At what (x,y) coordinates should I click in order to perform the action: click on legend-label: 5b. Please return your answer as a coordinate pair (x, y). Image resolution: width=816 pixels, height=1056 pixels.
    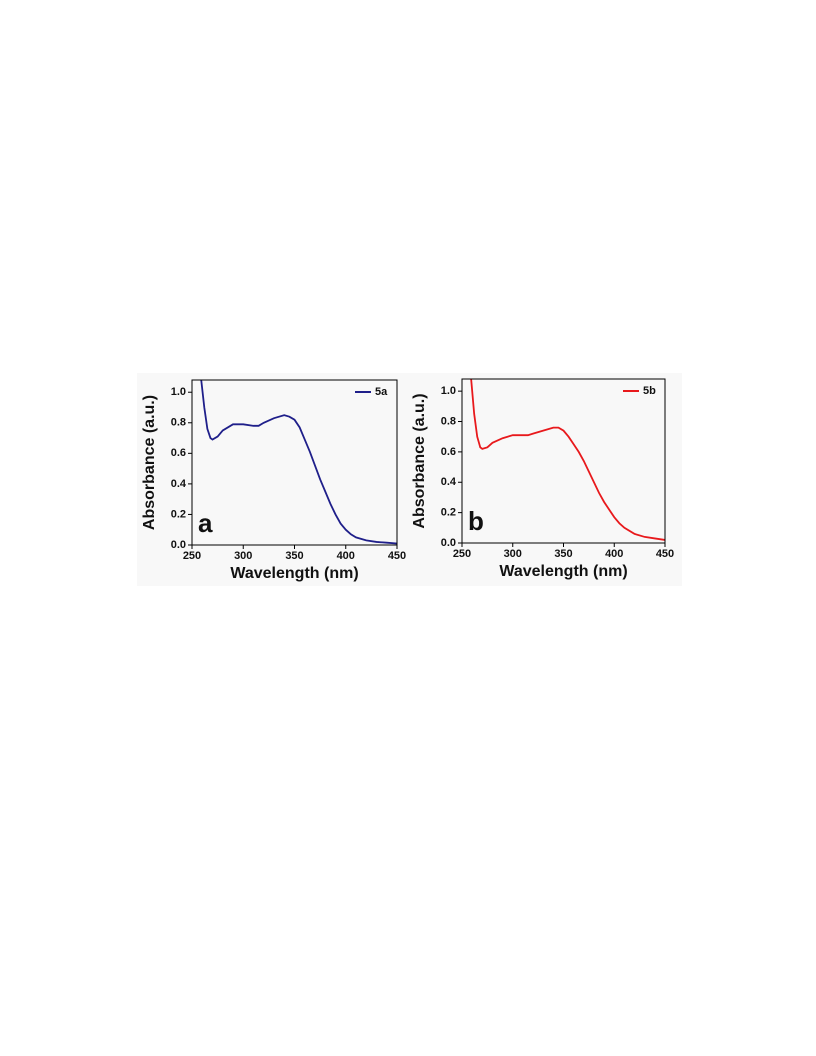
    Looking at the image, I should click on (649, 391).